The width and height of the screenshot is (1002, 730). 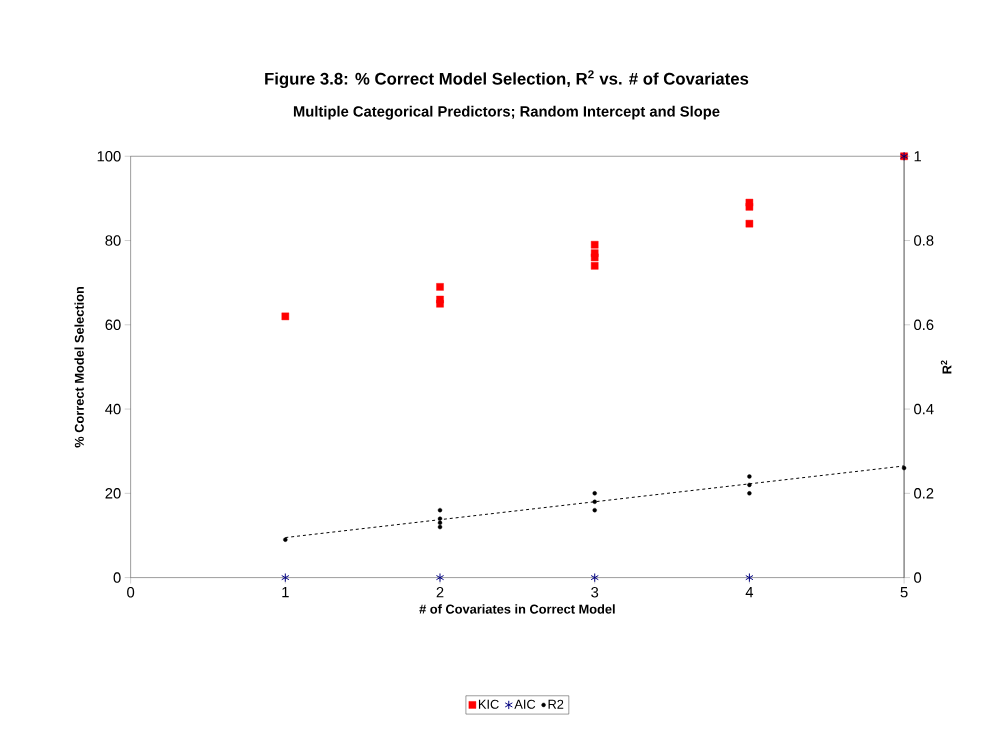 I want to click on x-axis-title: # of Covariates in Correct Model, so click(x=517, y=609).